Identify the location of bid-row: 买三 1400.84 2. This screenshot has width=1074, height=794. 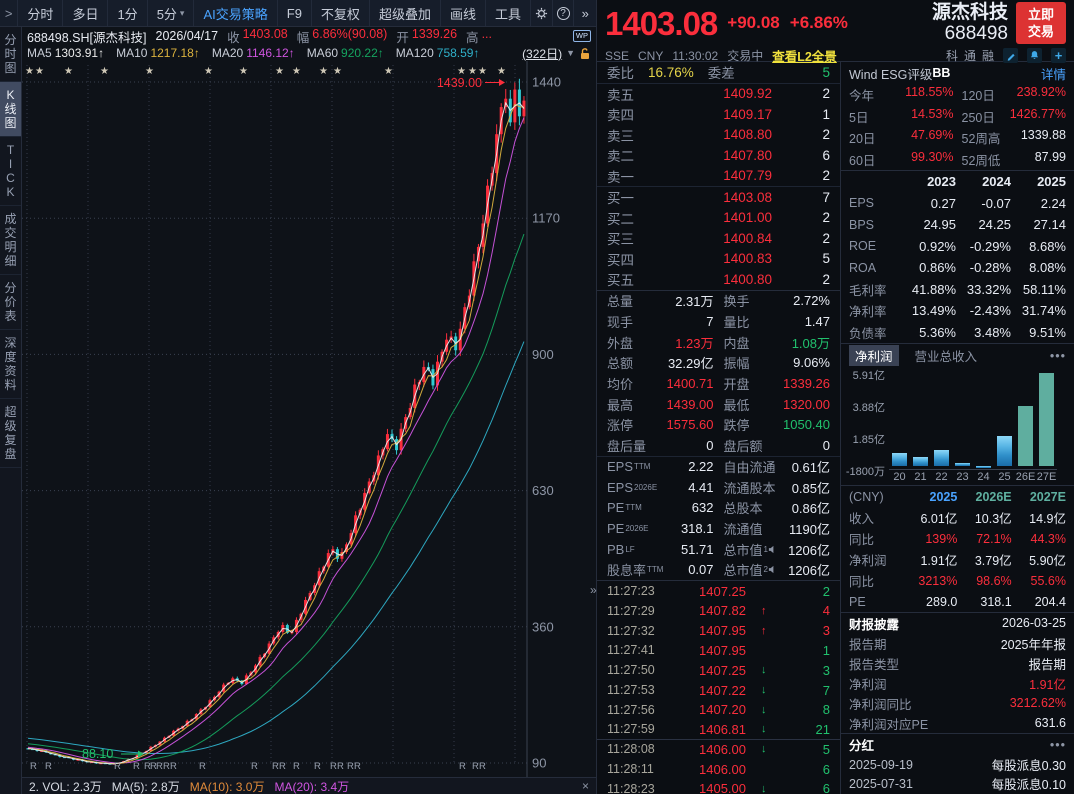
(718, 239).